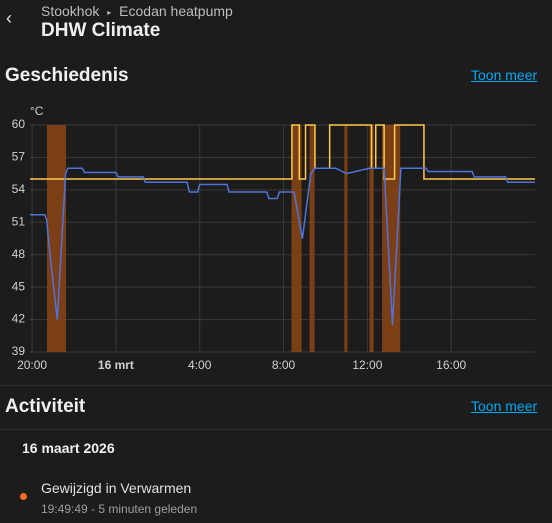  Describe the element at coordinates (116, 365) in the screenshot. I see `x-tick-label: 16 mrt` at that location.